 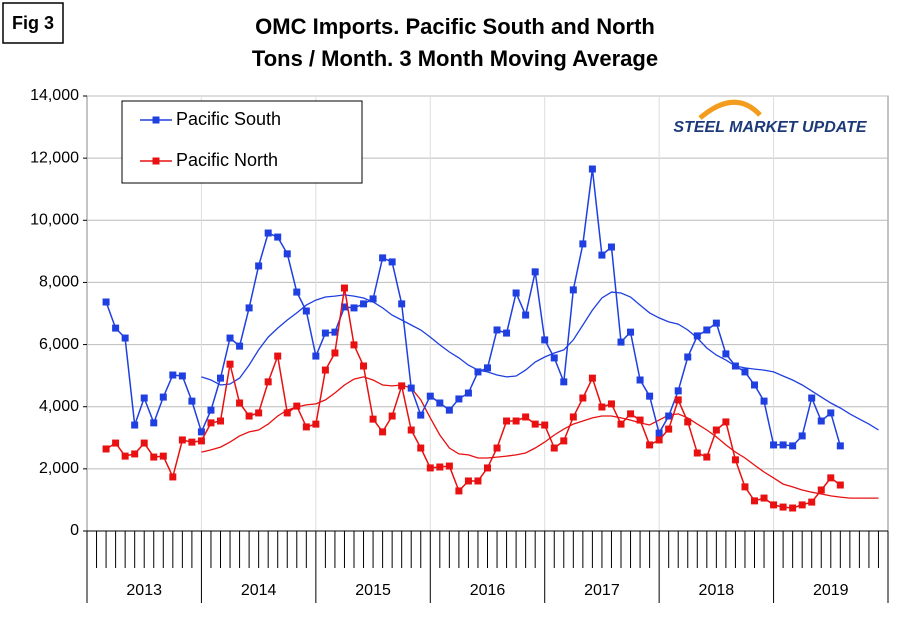 I want to click on y-tick-label: 8,000, so click(x=59, y=282).